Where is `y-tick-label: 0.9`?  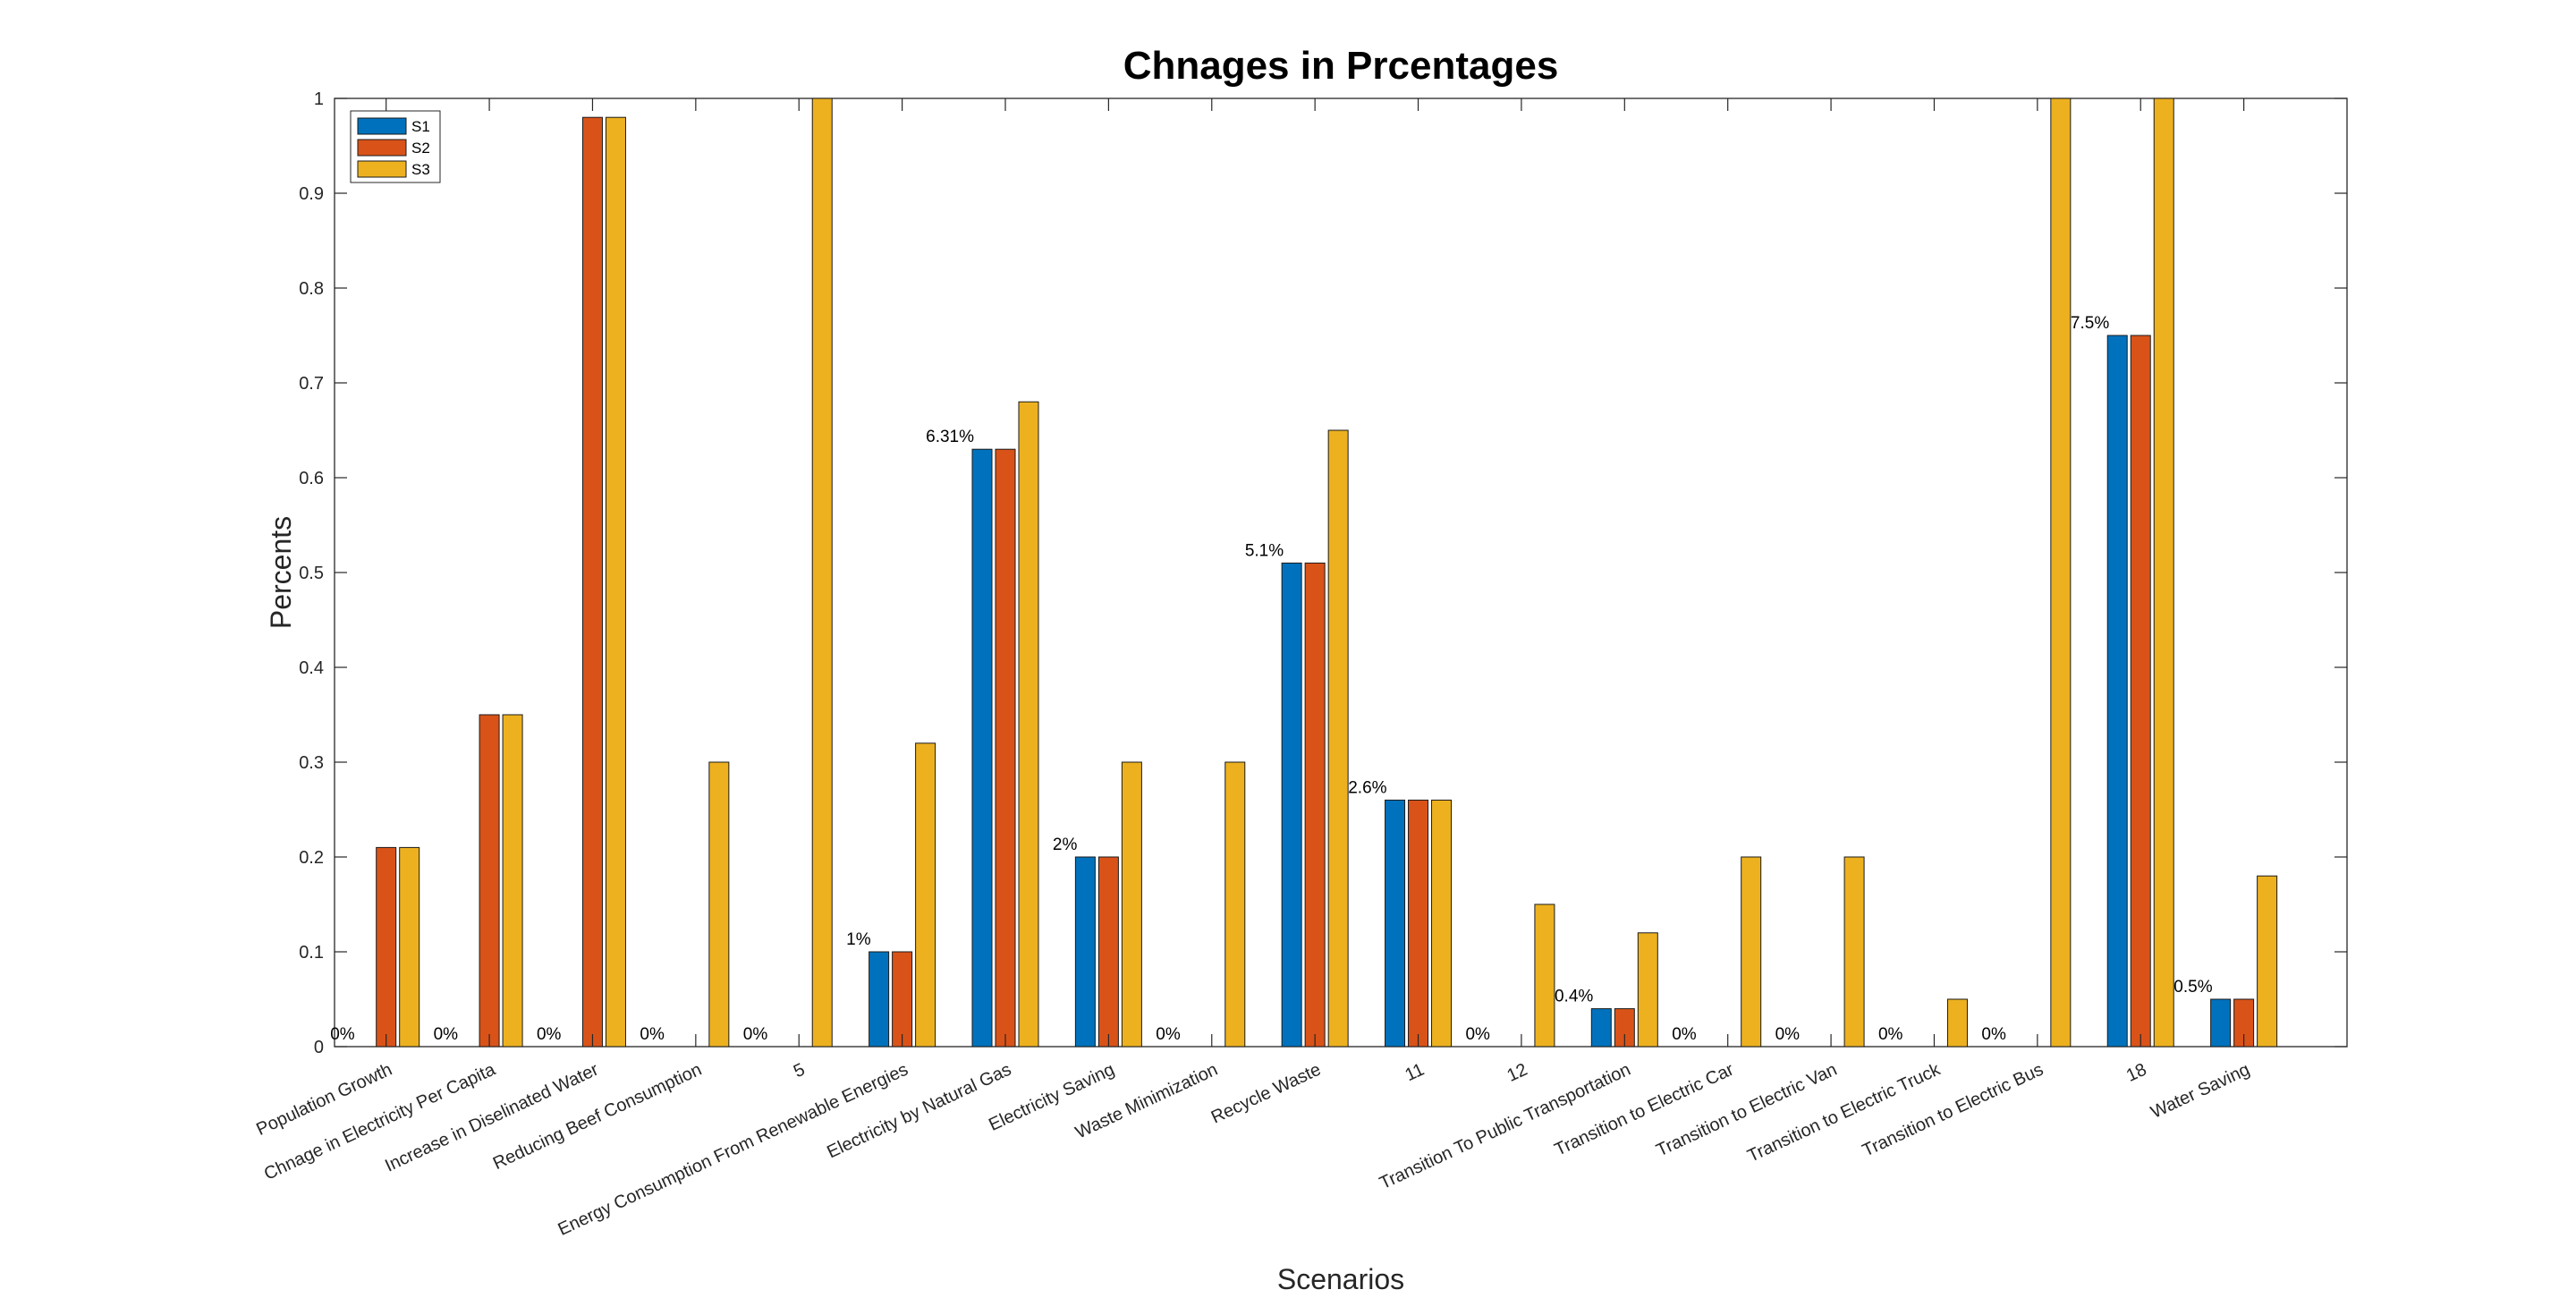
y-tick-label: 0.9 is located at coordinates (311, 194).